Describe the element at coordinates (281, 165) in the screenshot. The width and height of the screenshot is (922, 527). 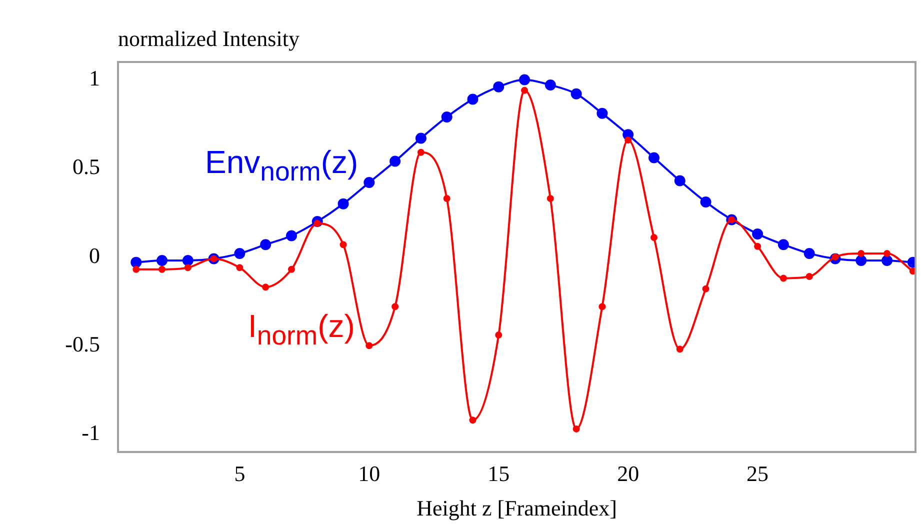
I see `series-label: Env$_{norm}$(z)` at that location.